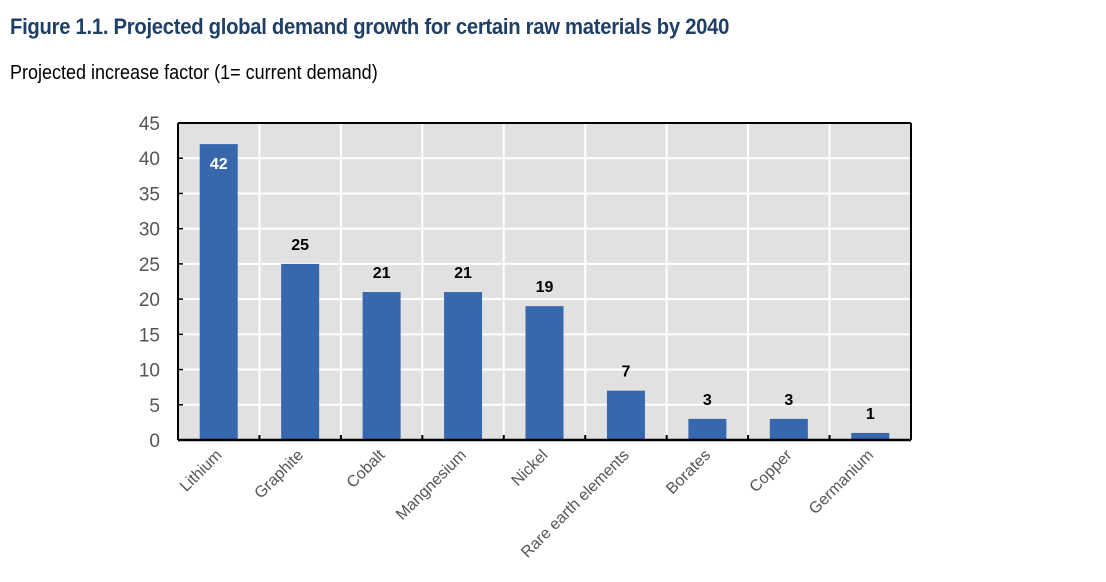 This screenshot has width=1106, height=582. Describe the element at coordinates (149, 371) in the screenshot. I see `y-tick-label: 10` at that location.